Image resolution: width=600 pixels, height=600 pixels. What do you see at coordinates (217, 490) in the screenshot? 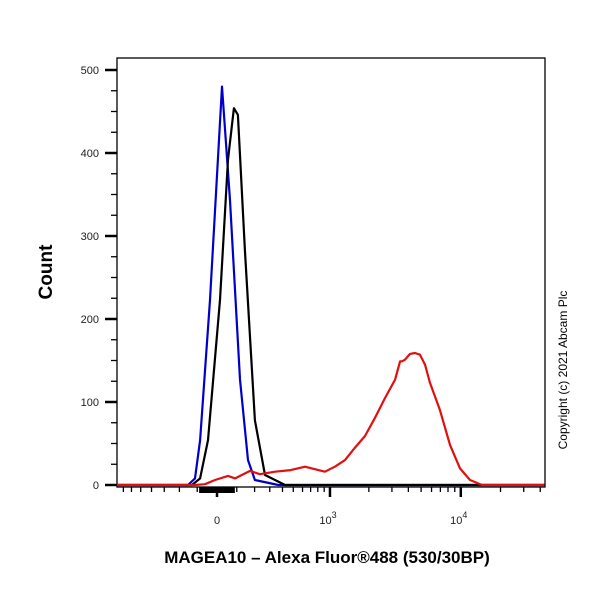
I see `x-zero-region-ticks` at bounding box center [217, 490].